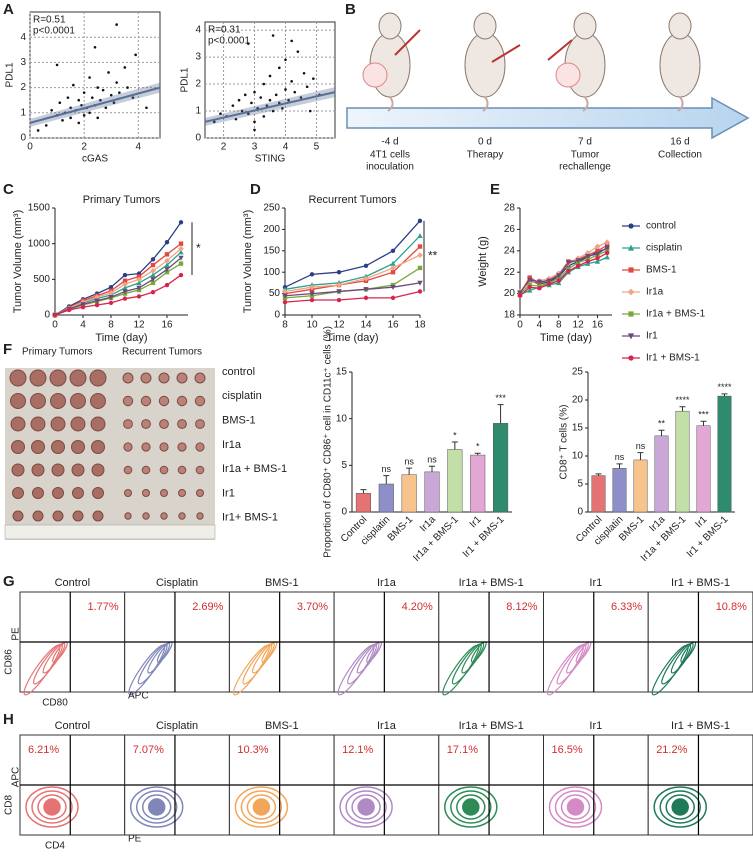 This screenshot has width=753, height=860. What do you see at coordinates (357, 750) in the screenshot?
I see `gate-percent: 12.1%` at bounding box center [357, 750].